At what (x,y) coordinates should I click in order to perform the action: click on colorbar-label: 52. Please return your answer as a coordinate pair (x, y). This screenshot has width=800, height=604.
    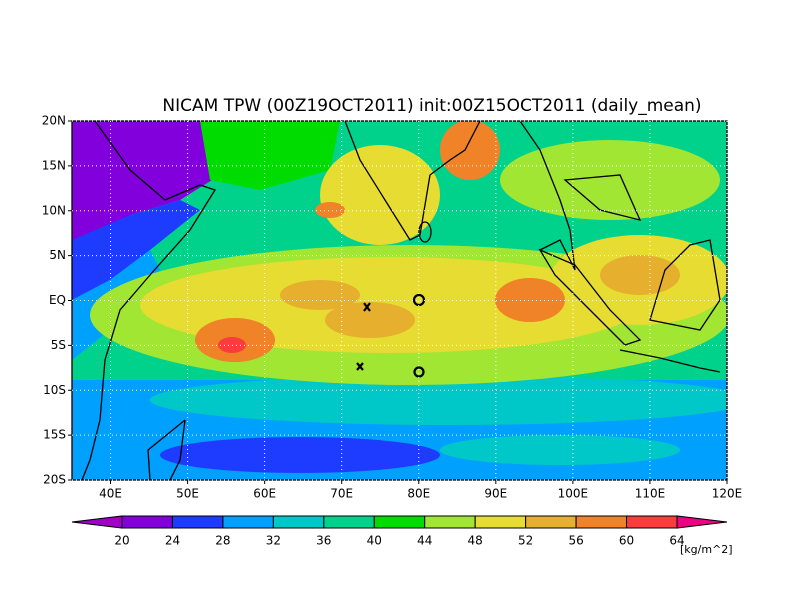
    Looking at the image, I should click on (525, 541).